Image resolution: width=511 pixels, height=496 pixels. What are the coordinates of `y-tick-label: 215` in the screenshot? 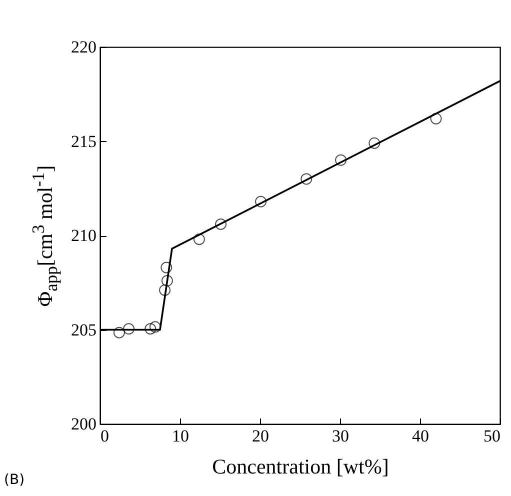 It's located at (83, 141).